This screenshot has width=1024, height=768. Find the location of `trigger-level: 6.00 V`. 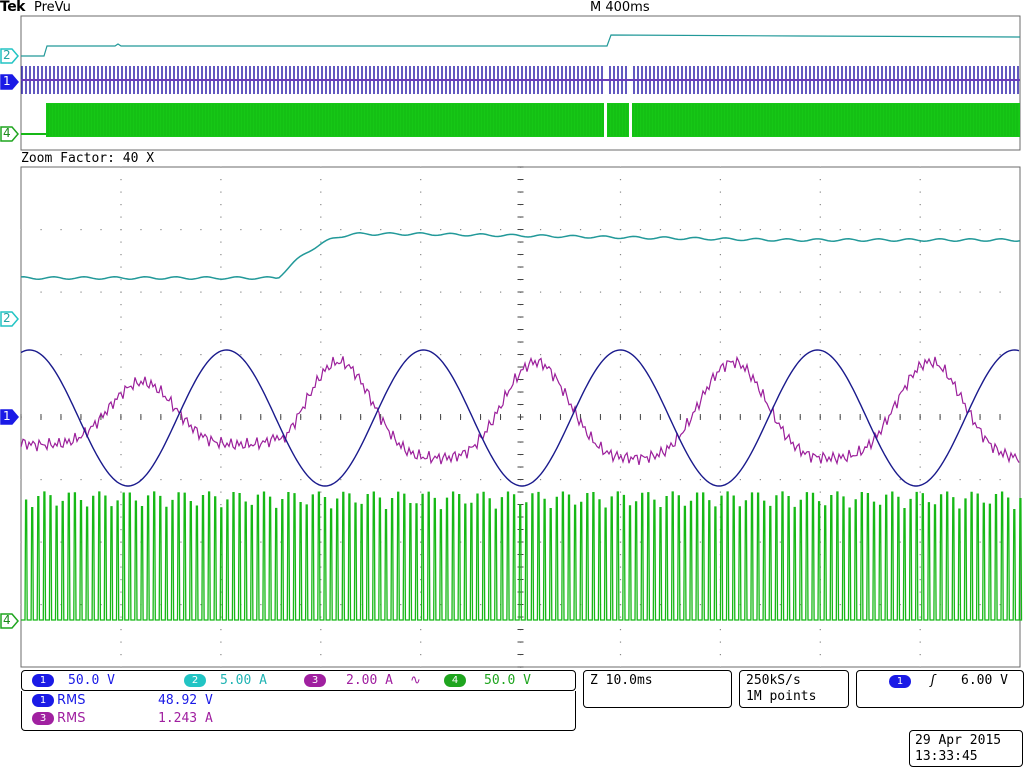

trigger-level: 6.00 V is located at coordinates (984, 680).